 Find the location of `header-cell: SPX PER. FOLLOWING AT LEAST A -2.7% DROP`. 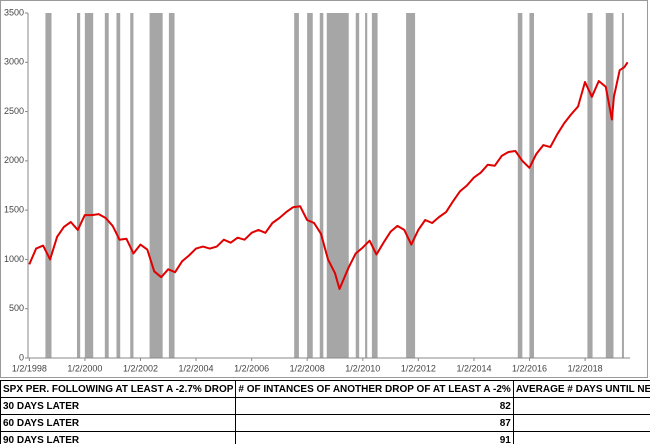

header-cell: SPX PER. FOLLOWING AT LEAST A -2.7% DROP is located at coordinates (118, 389).